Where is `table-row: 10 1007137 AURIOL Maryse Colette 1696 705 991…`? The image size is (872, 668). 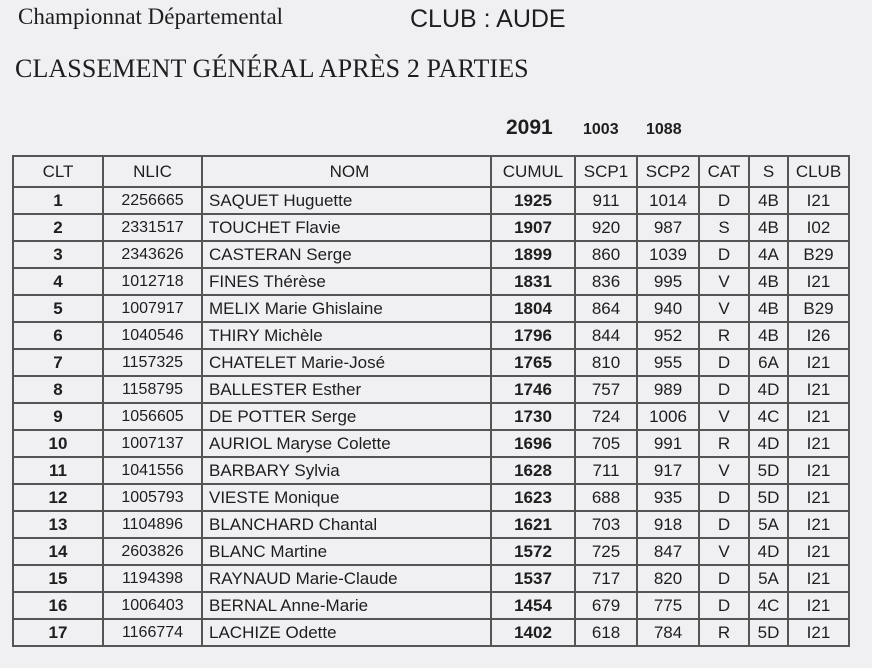 table-row: 10 1007137 AURIOL Maryse Colette 1696 705 991… is located at coordinates (431, 443).